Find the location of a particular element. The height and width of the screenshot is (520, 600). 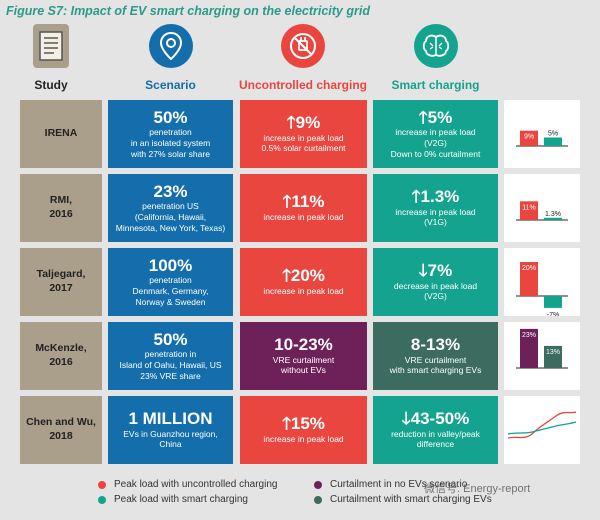

bar-value-label: -7% is located at coordinates (553, 314).